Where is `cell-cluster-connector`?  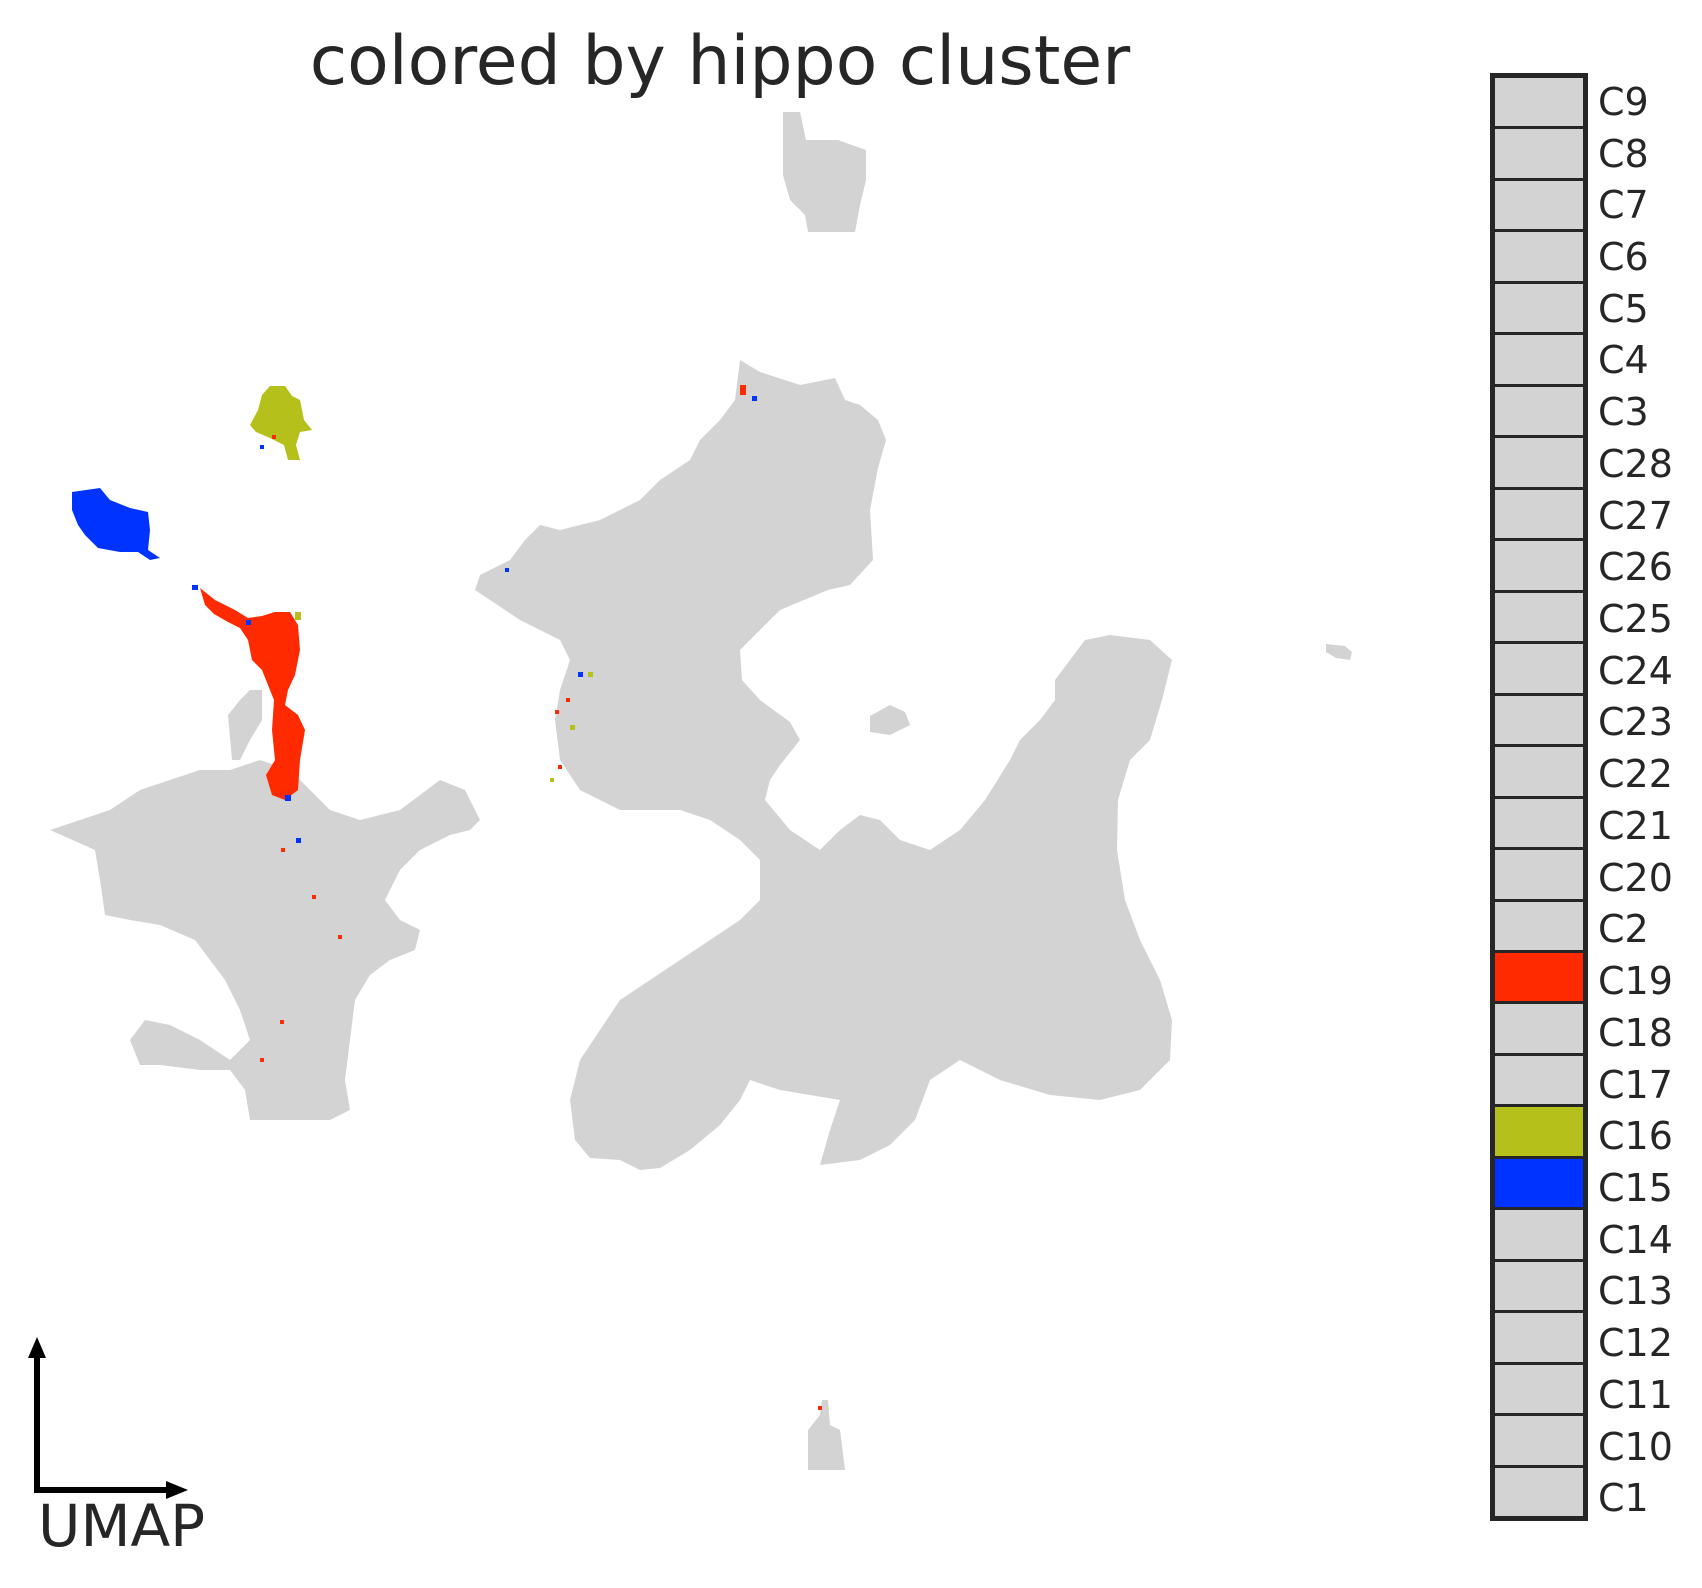 cell-cluster-connector is located at coordinates (245, 725).